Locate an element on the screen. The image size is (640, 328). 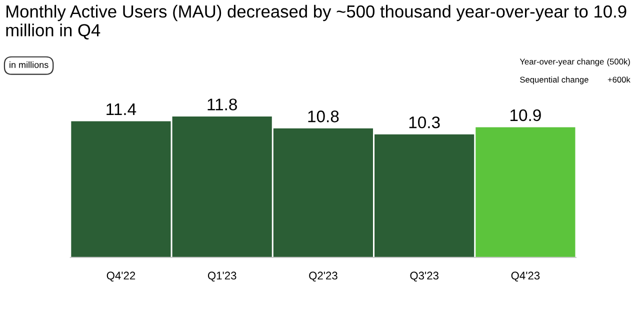
text: Year-over-year change is located at coordinates (562, 62).